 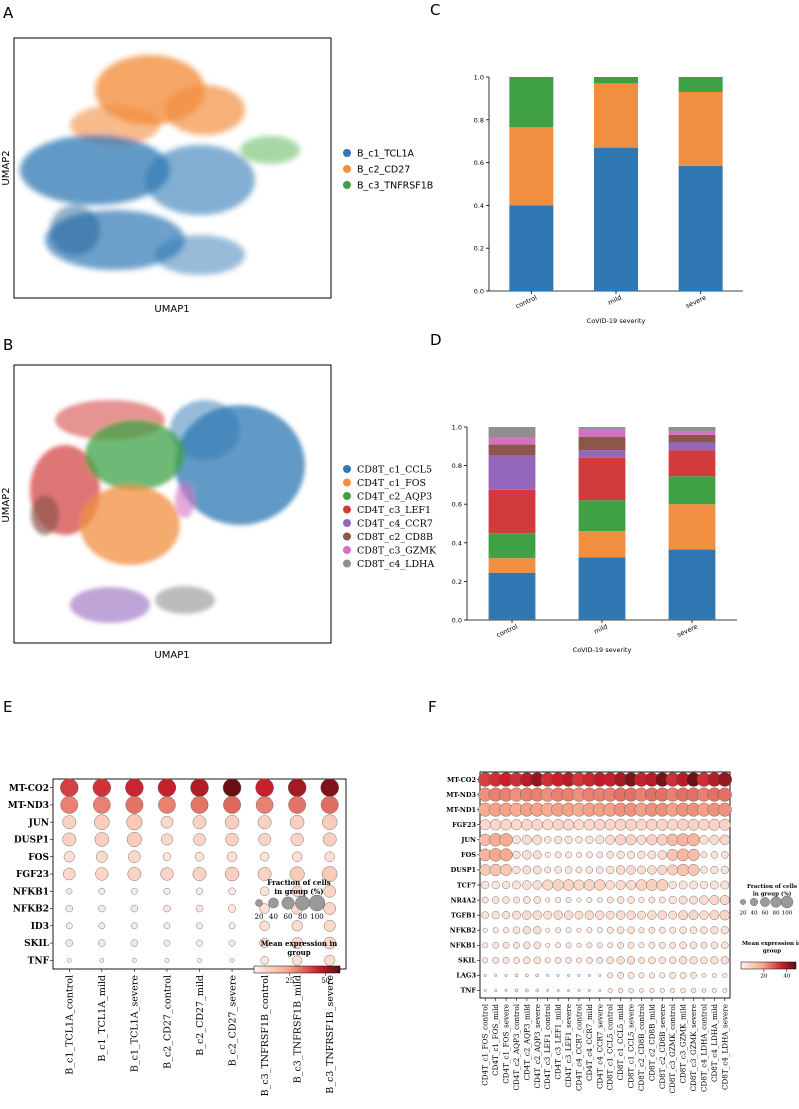 I want to click on gene-label: MT-CO2, so click(x=461, y=780).